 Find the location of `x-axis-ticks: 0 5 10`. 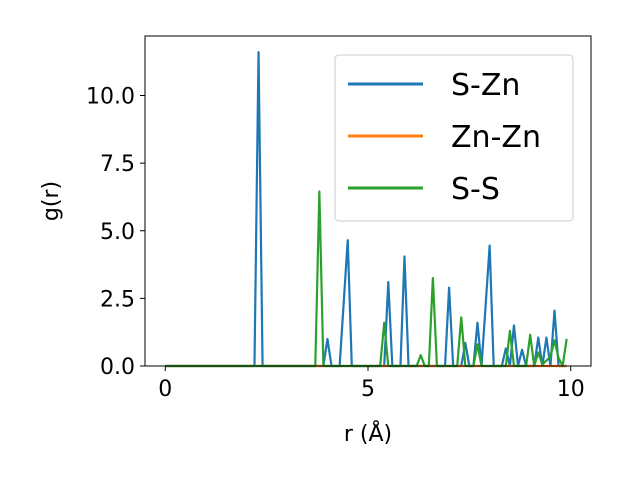

x-axis-ticks: 0 5 10 is located at coordinates (371, 384).